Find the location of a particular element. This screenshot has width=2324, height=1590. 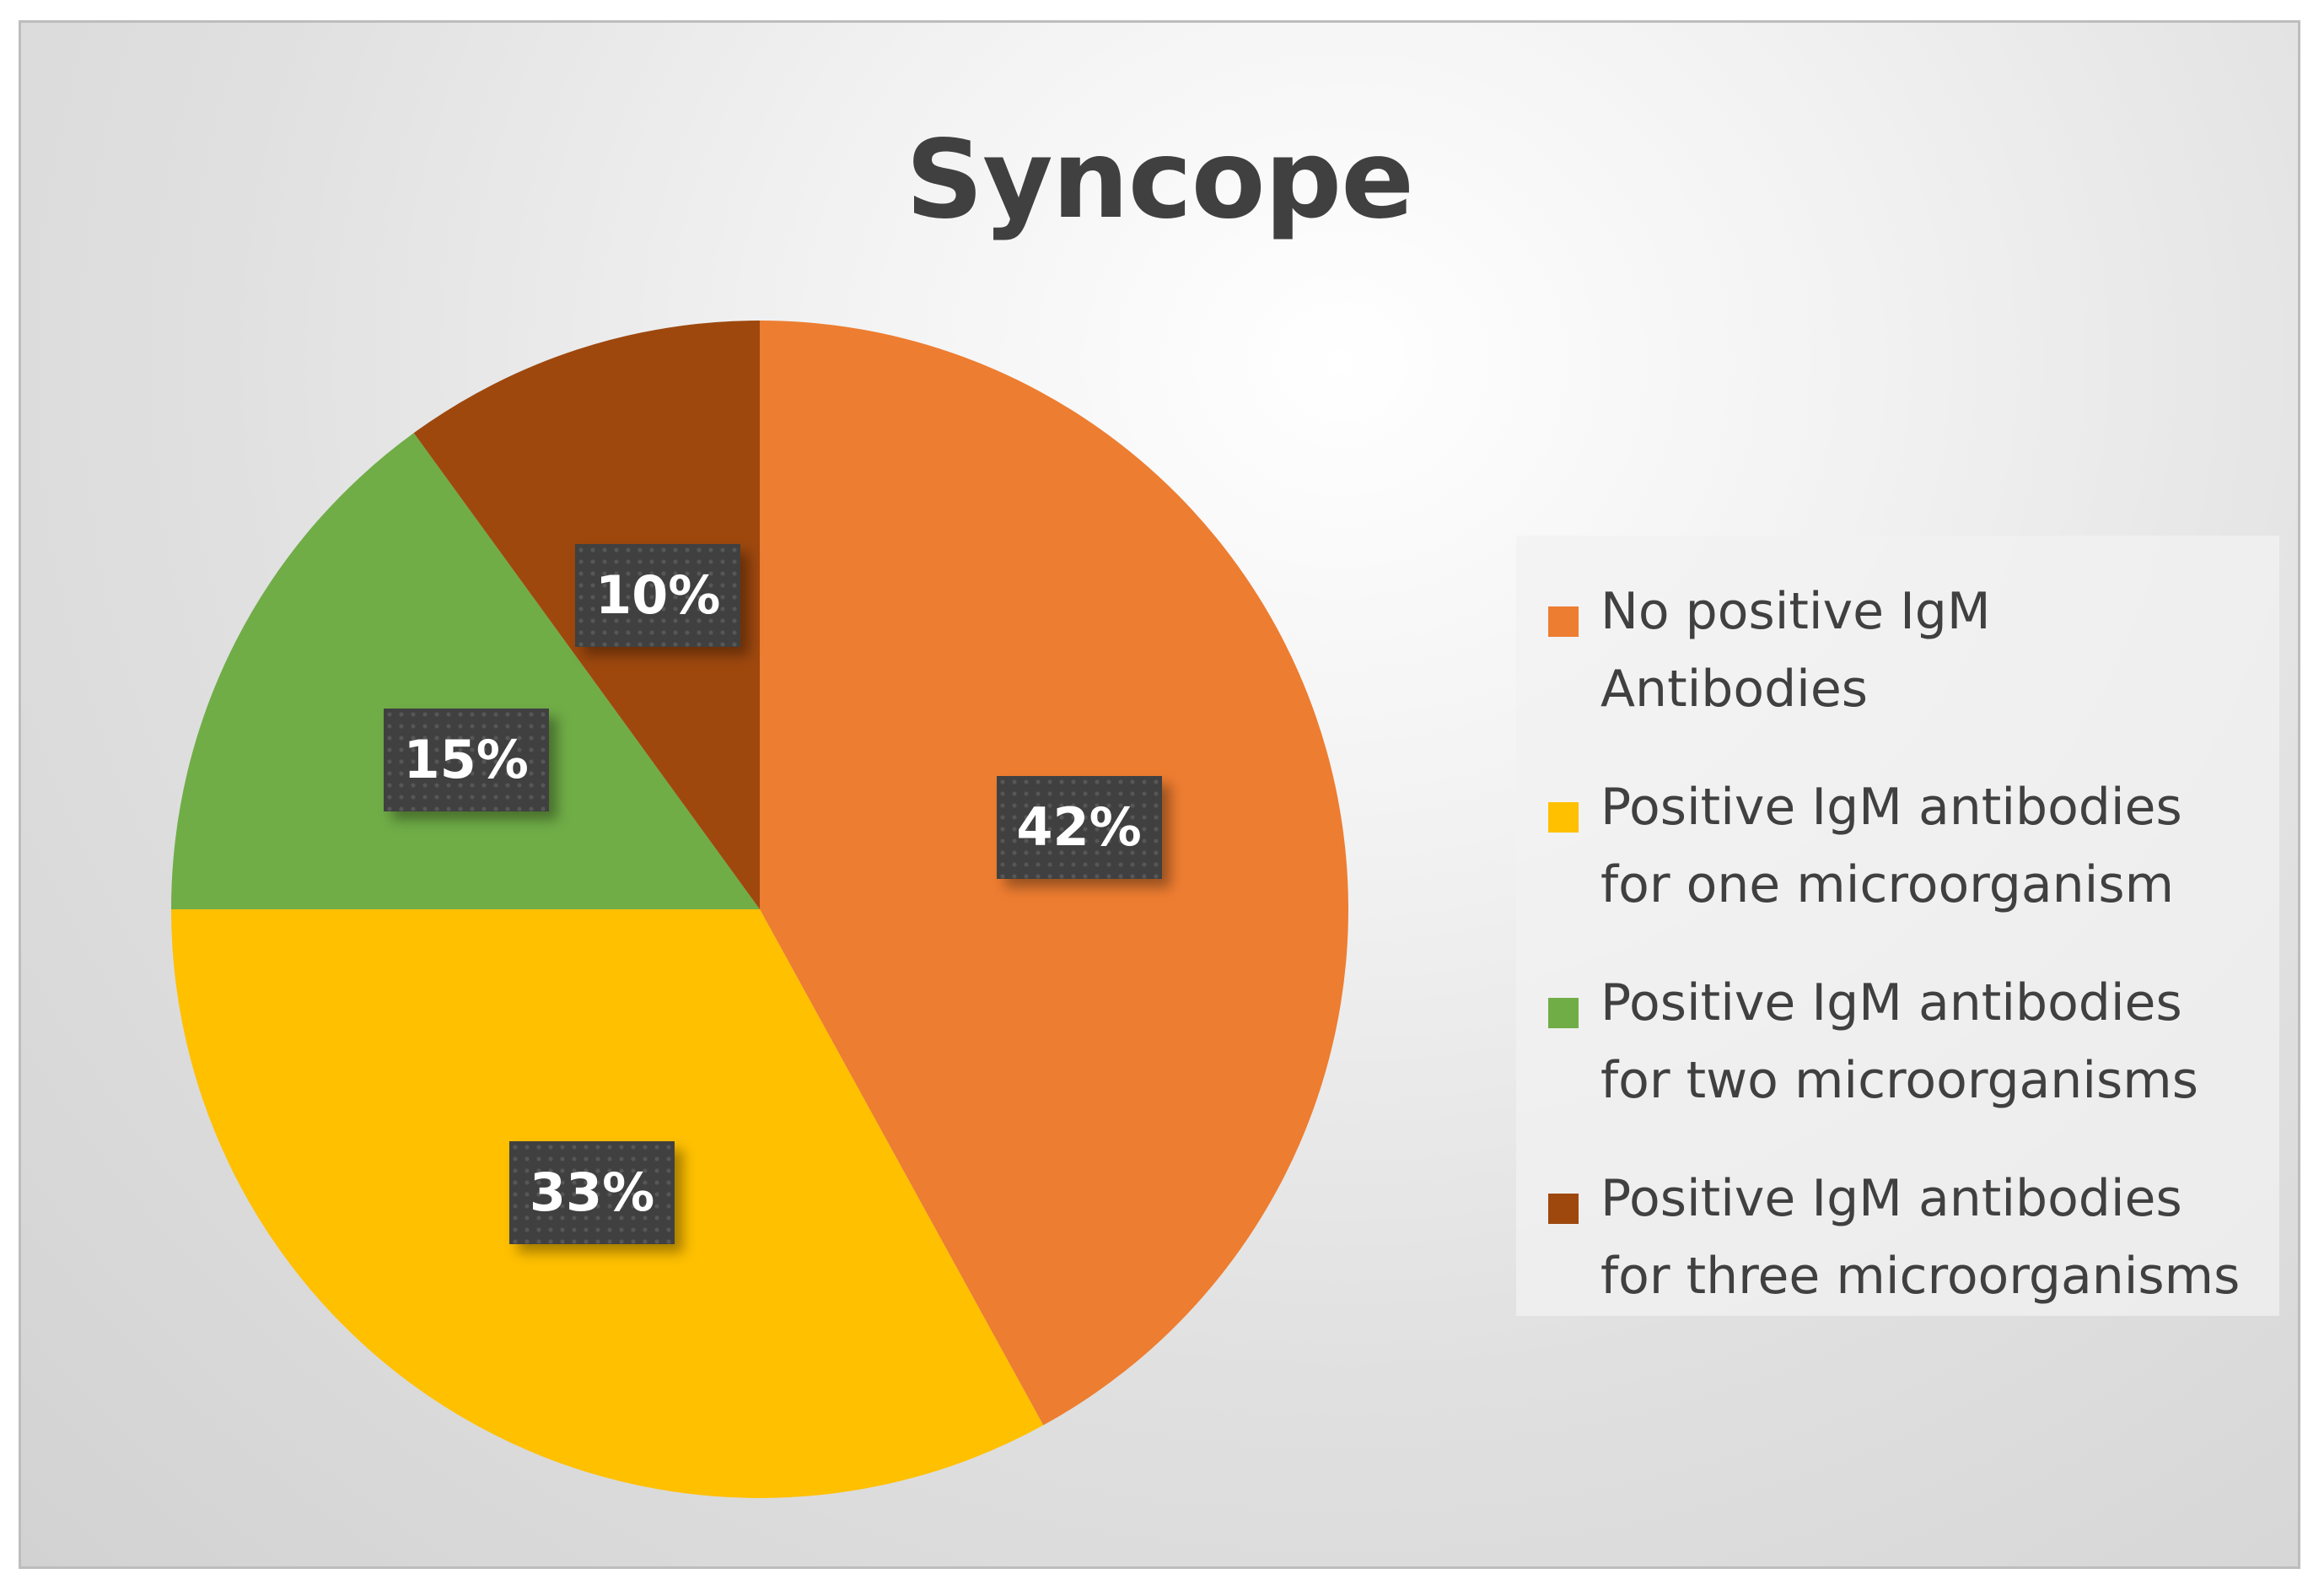

legend-label-line: for three microorganisms is located at coordinates (1920, 1277).